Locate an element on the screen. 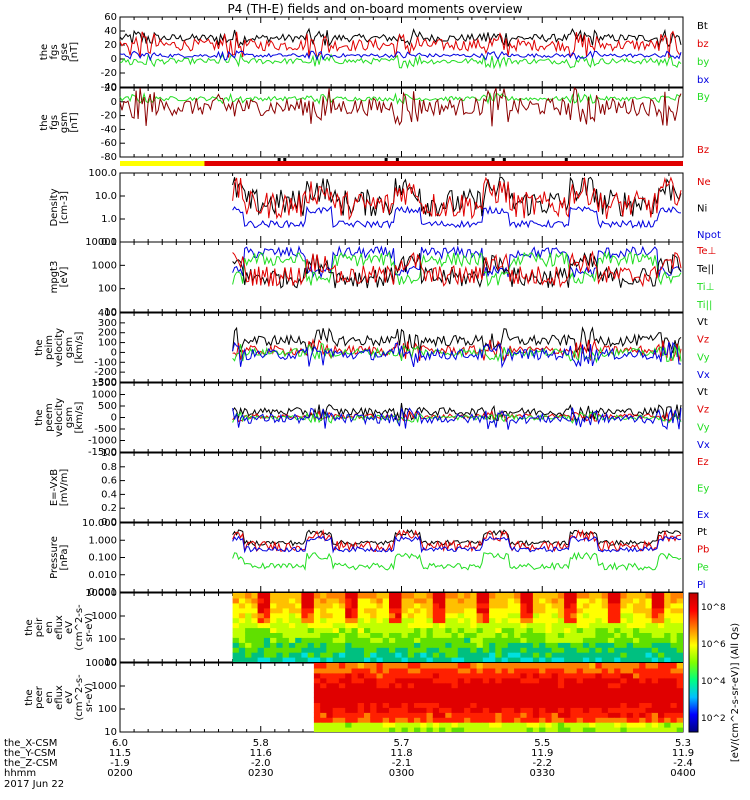  legend-entry: Ex is located at coordinates (703, 515).